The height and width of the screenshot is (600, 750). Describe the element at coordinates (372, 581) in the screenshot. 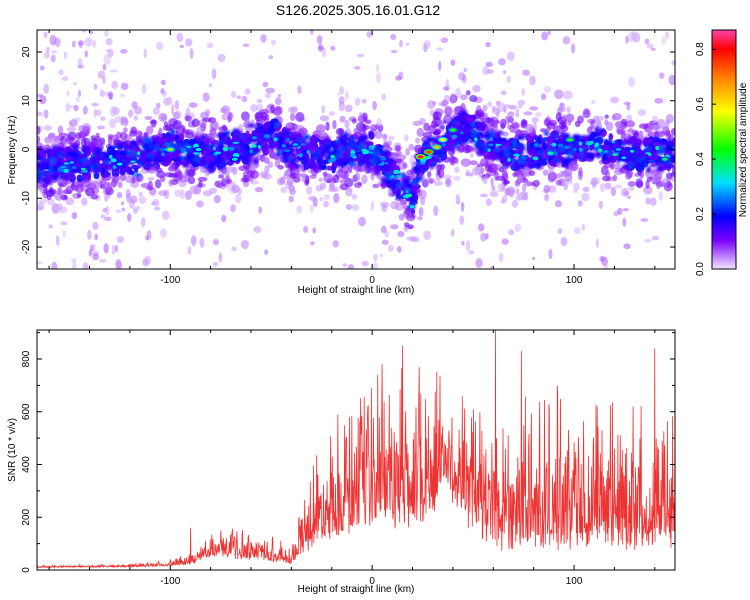

I see `x-tick-label: 0` at that location.